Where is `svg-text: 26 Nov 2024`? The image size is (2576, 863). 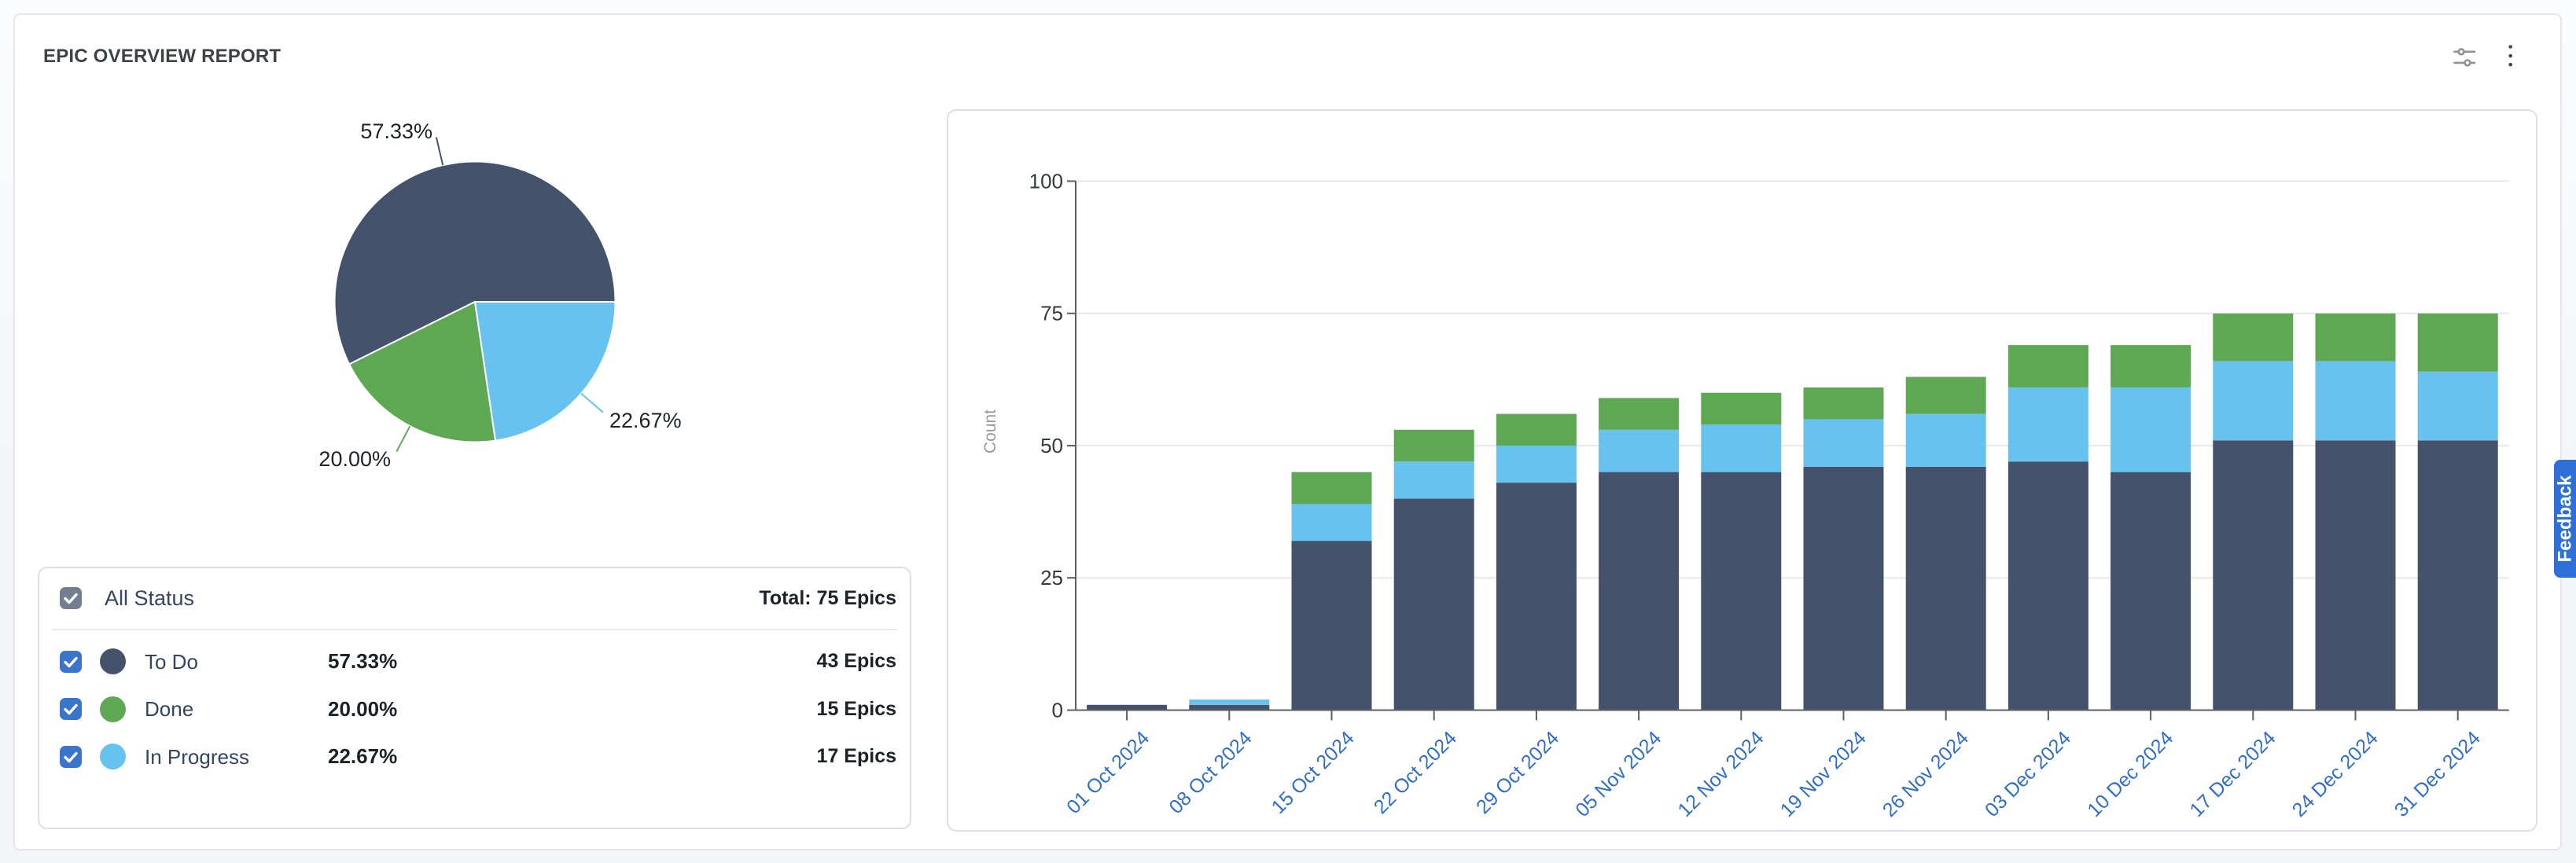
svg-text: 26 Nov 2024 is located at coordinates (1926, 774).